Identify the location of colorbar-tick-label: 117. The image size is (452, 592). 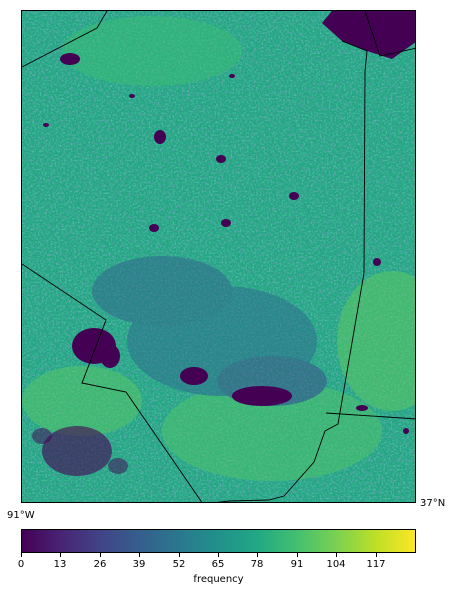
(376, 564).